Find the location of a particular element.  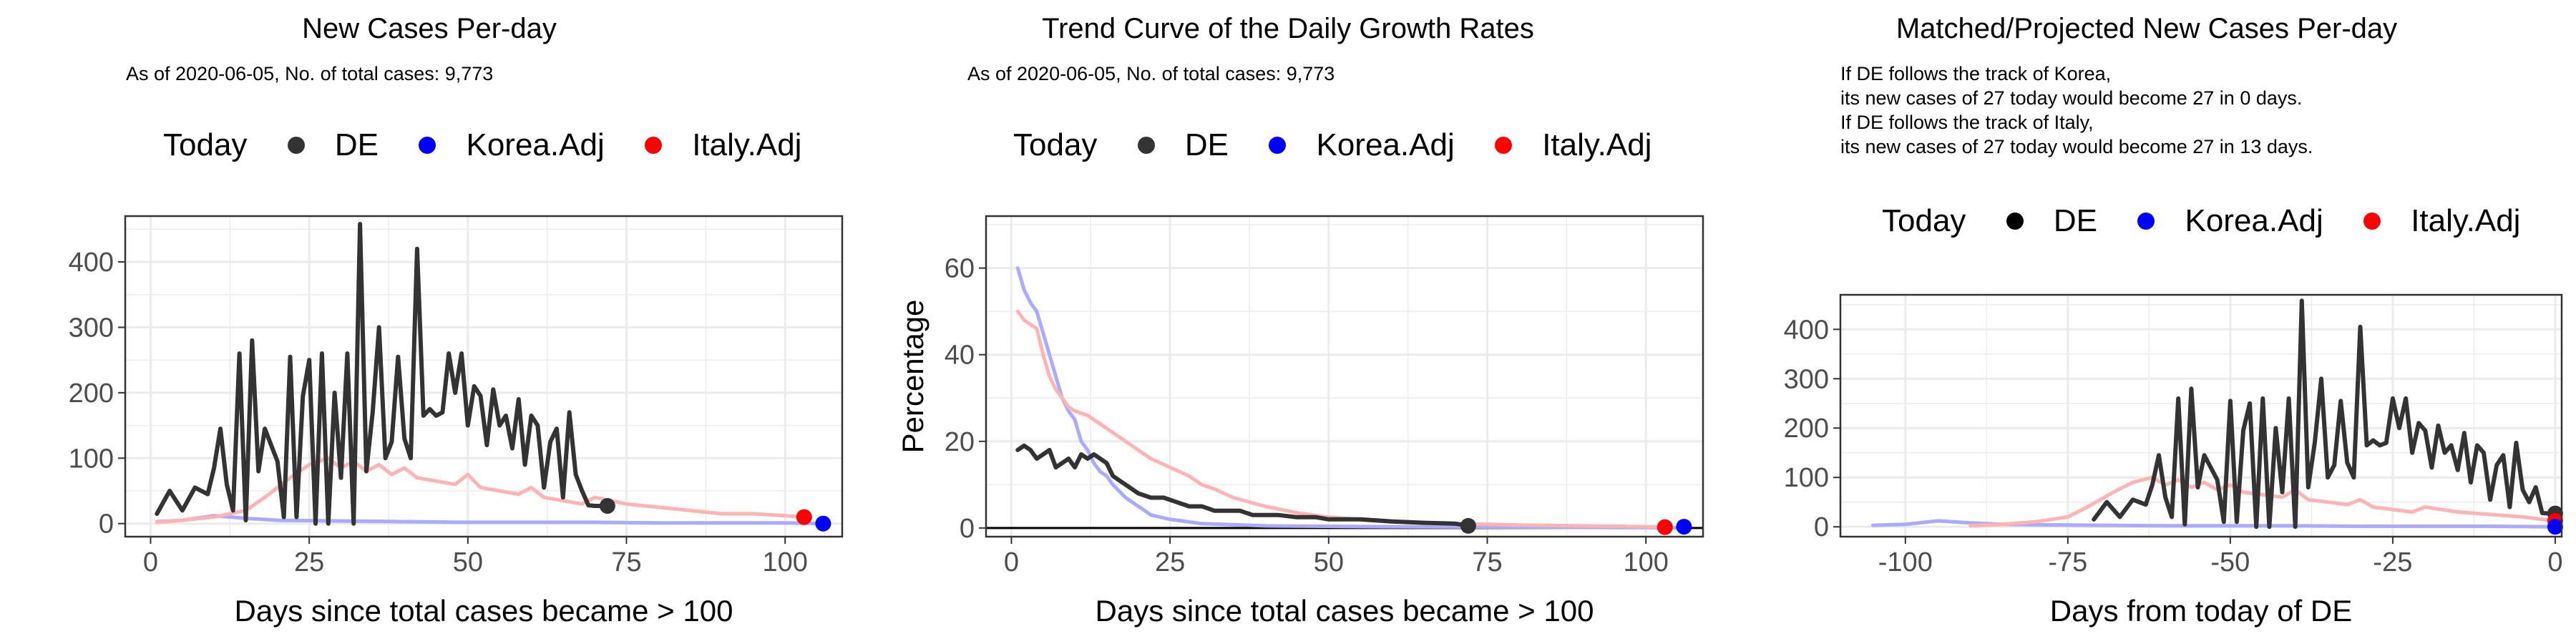

chart-title: Matched/Projected New Cases Per-day is located at coordinates (2147, 28).